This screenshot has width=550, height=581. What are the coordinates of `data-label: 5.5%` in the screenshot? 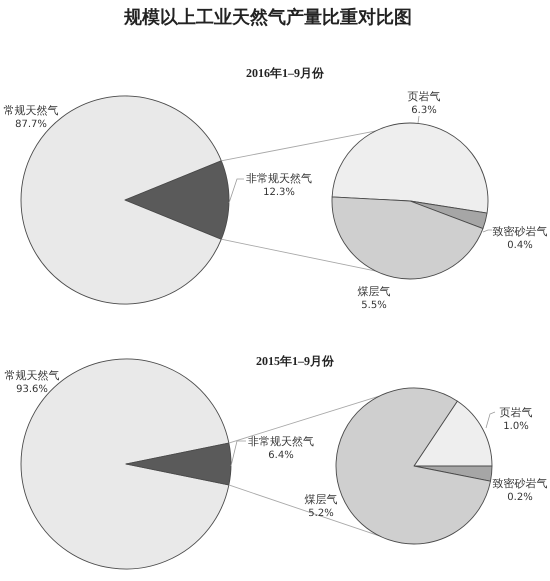 It's located at (374, 305).